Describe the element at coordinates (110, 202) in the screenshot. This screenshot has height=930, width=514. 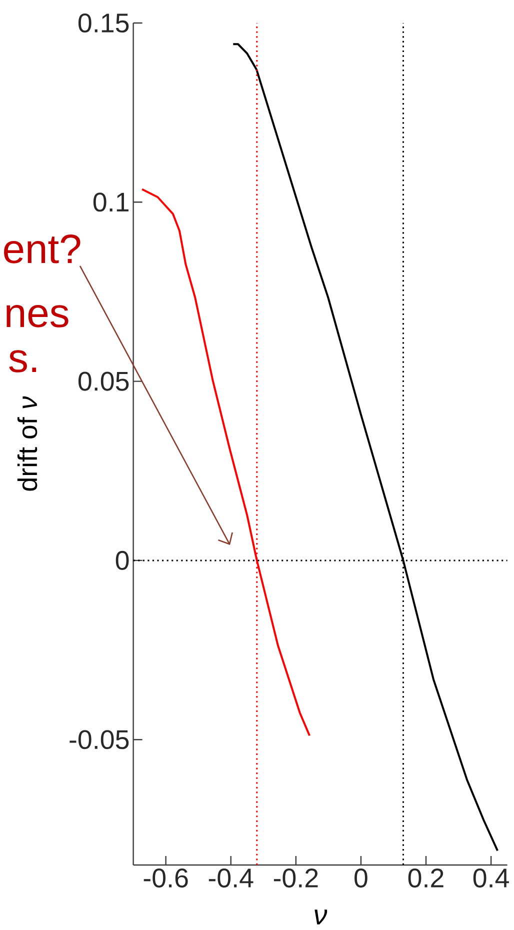
I see `y-tick-label: 0.1` at that location.